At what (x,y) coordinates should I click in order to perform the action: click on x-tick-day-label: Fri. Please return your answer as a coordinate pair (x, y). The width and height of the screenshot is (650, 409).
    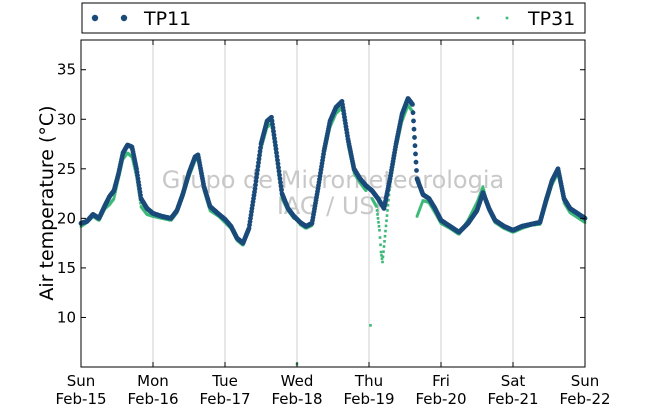
    Looking at the image, I should click on (441, 381).